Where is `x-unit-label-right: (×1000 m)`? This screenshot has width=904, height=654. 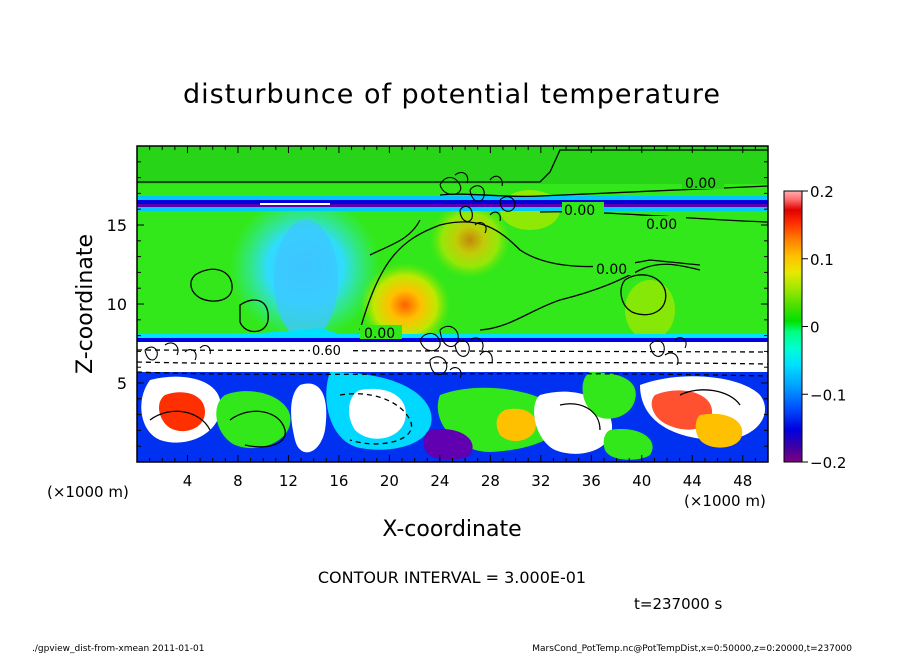 x-unit-label-right: (×1000 m) is located at coordinates (725, 501).